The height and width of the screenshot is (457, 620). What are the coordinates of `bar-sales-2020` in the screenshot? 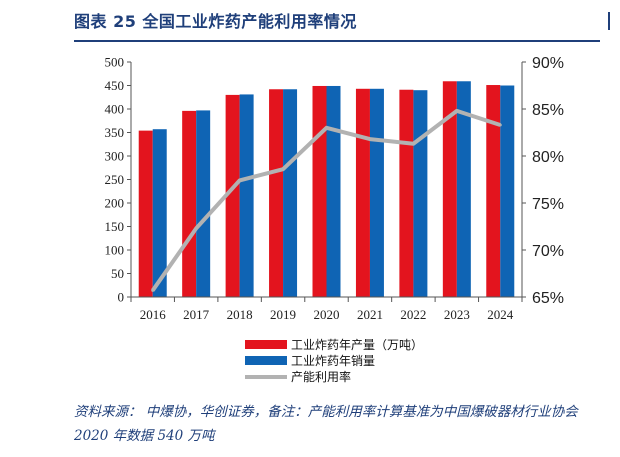 It's located at (333, 191).